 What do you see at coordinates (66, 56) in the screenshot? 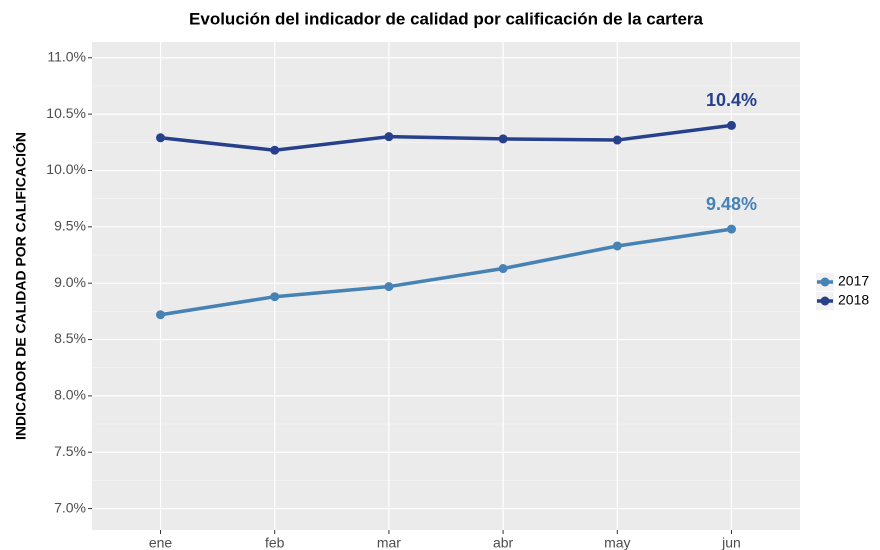
I see `y-tick-label: 11.0%` at bounding box center [66, 56].